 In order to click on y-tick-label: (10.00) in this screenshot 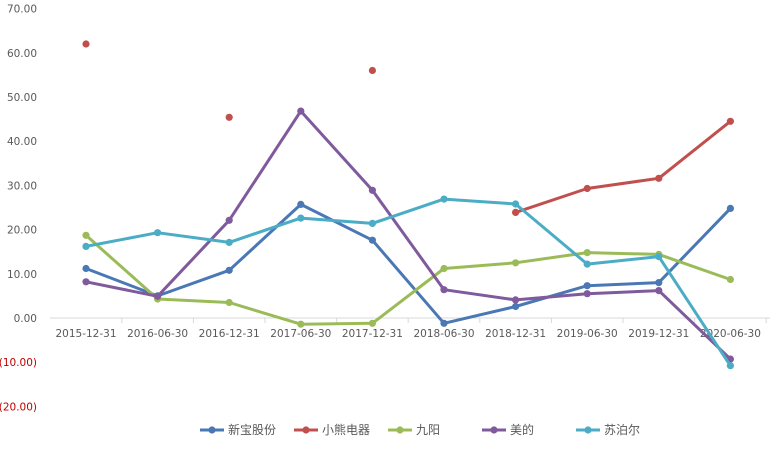, I will do `click(18, 363)`.